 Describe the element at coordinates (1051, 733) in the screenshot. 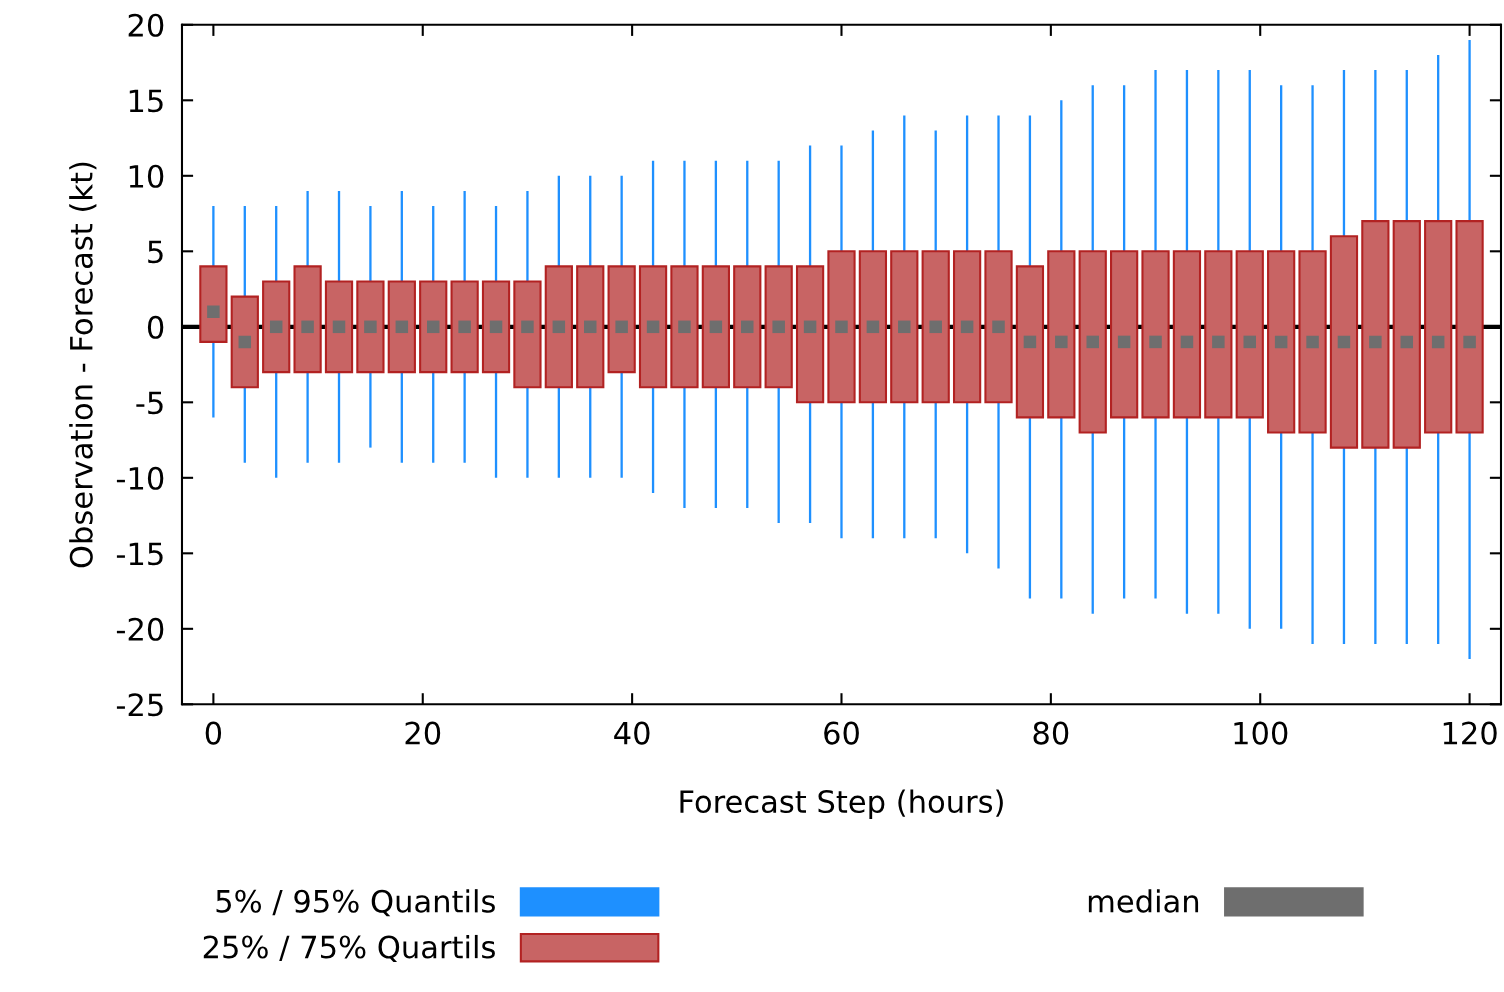

I see `x-tick-label: 80` at that location.